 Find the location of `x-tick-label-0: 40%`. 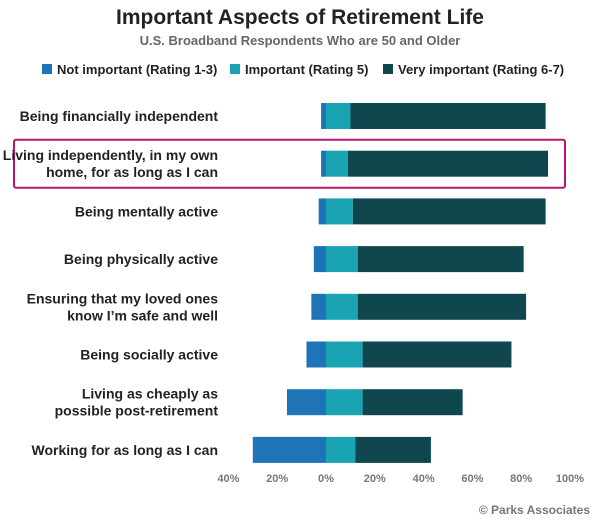

x-tick-label-0: 40% is located at coordinates (228, 479).